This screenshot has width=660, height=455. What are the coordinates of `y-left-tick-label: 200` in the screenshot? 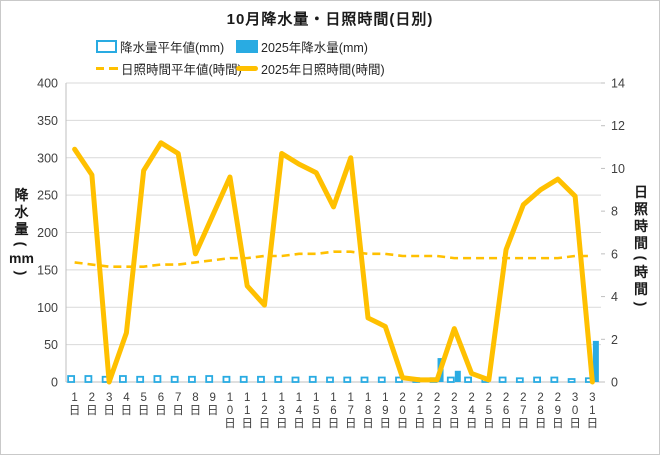 It's located at (47, 233).